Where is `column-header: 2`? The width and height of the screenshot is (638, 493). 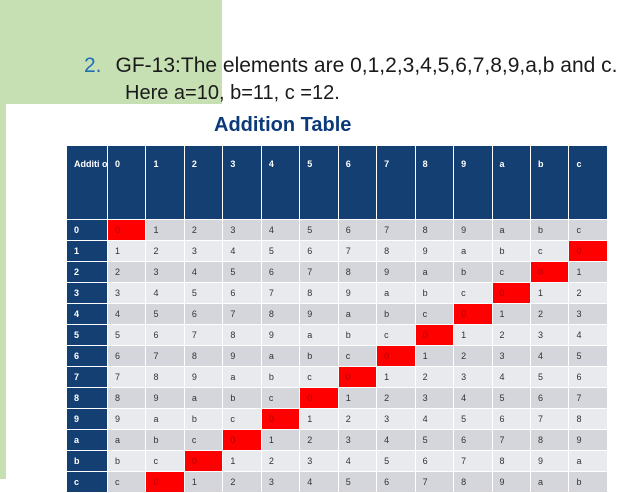 column-header: 2 is located at coordinates (203, 182).